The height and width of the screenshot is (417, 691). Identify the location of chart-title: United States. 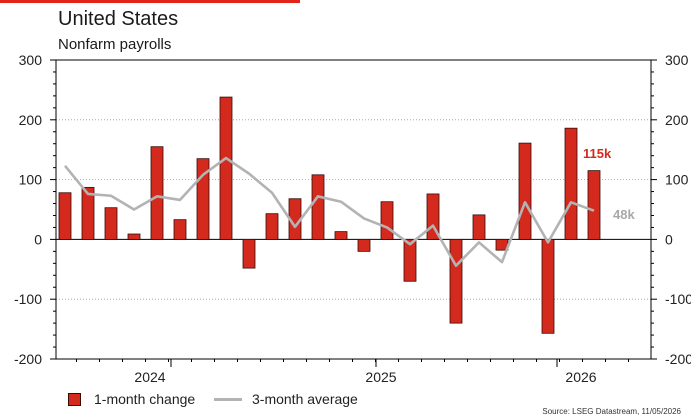
(118, 19).